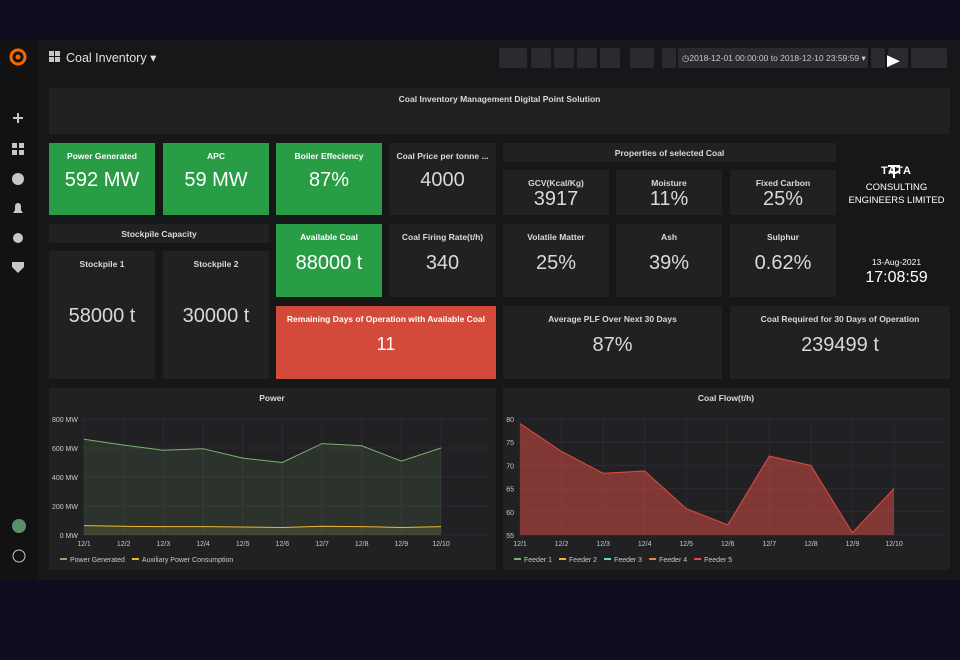 This screenshot has height=660, width=960. What do you see at coordinates (97, 560) in the screenshot?
I see `legend-label: Power Generated` at bounding box center [97, 560].